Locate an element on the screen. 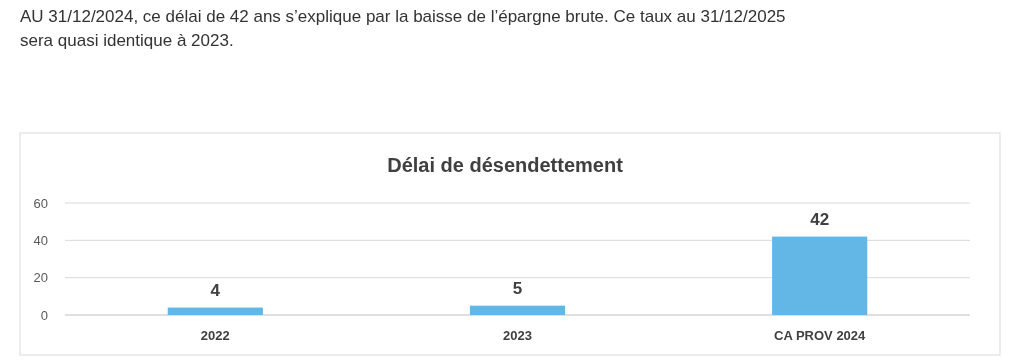  y-tick-label: 60 is located at coordinates (40, 203).